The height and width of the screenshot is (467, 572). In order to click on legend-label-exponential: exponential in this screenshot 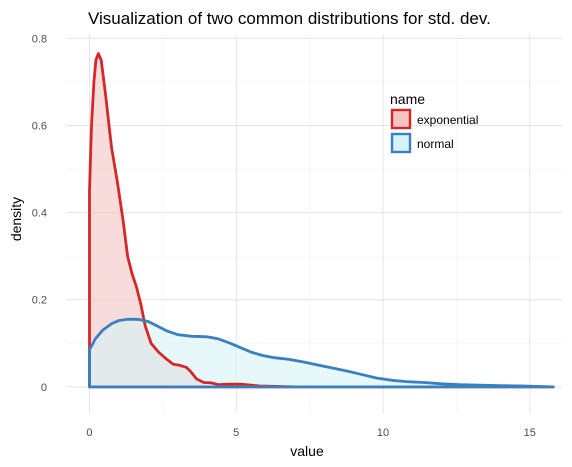, I will do `click(447, 120)`.